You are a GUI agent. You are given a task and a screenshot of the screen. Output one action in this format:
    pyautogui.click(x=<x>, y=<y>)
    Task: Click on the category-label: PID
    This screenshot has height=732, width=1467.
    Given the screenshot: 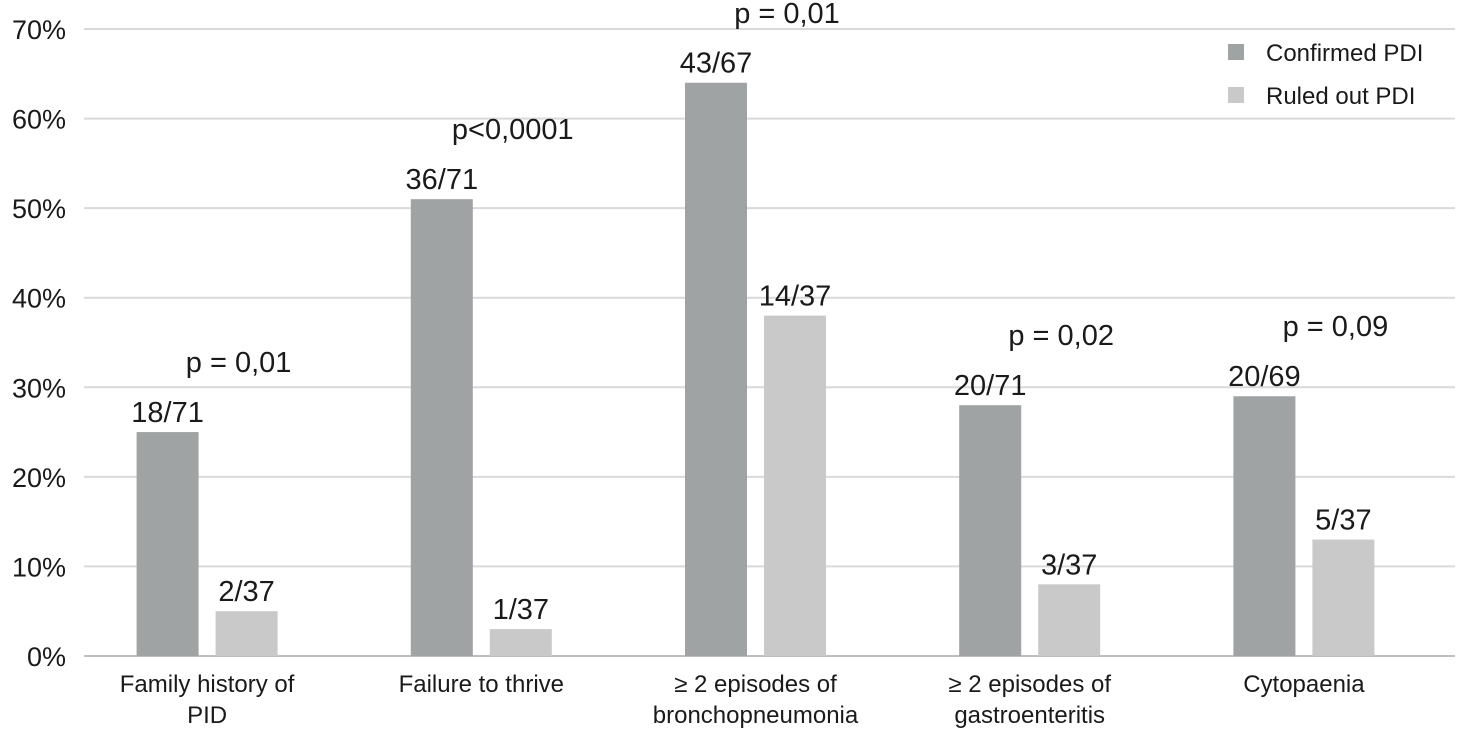 What is the action you would take?
    pyautogui.click(x=207, y=715)
    